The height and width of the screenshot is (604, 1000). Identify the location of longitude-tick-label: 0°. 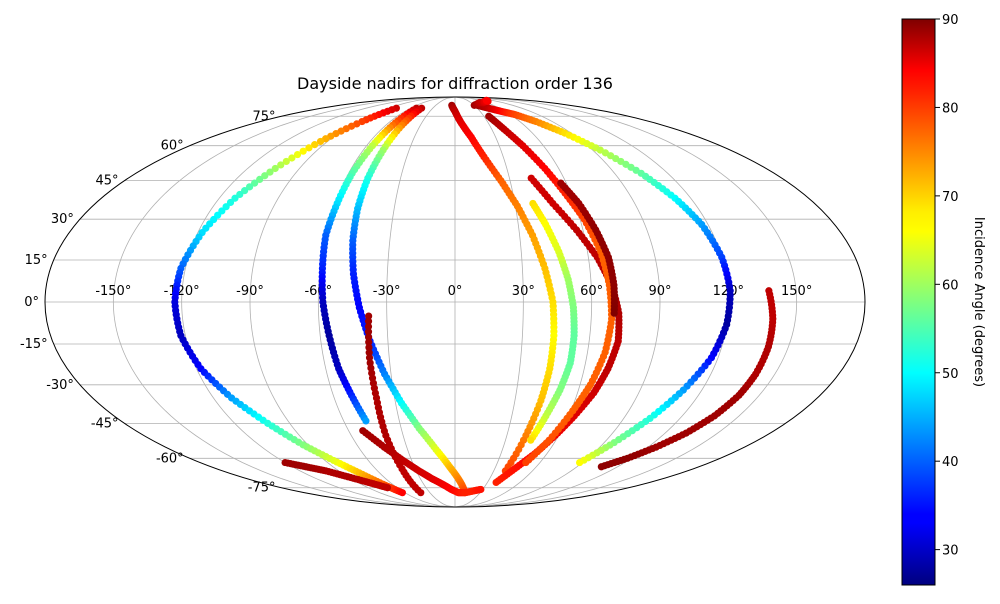
(455, 291).